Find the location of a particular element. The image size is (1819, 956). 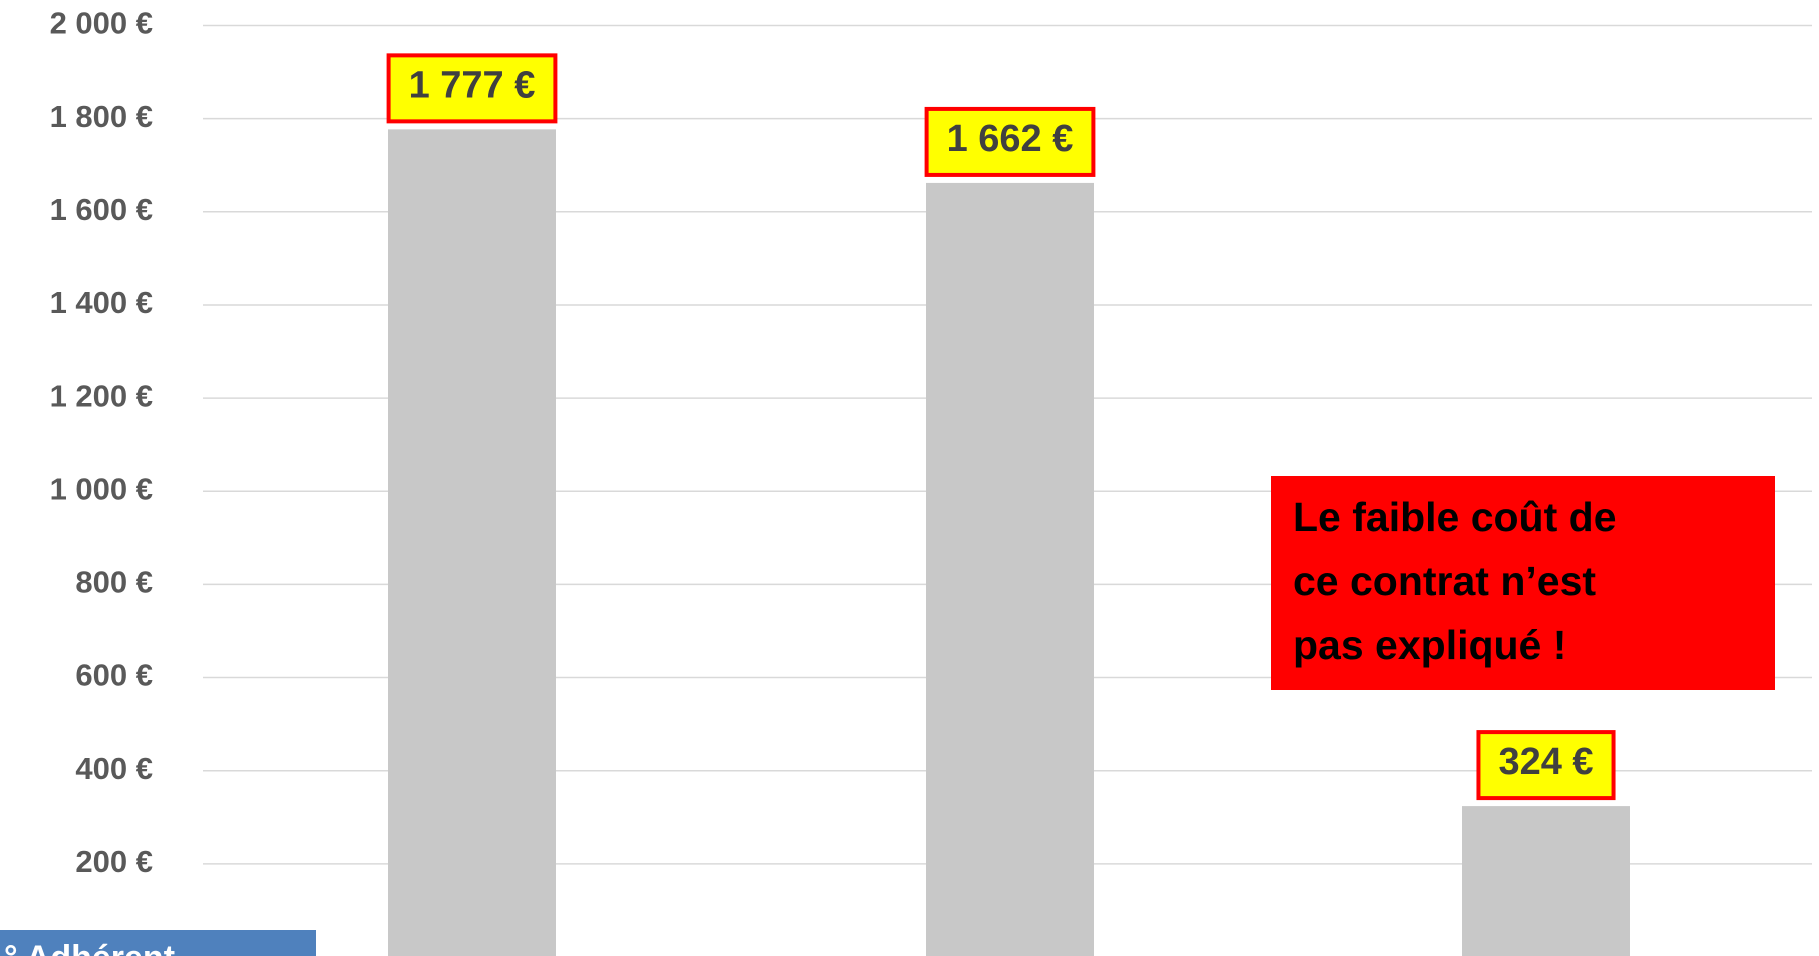

value-label: 1 662 € is located at coordinates (1010, 139).